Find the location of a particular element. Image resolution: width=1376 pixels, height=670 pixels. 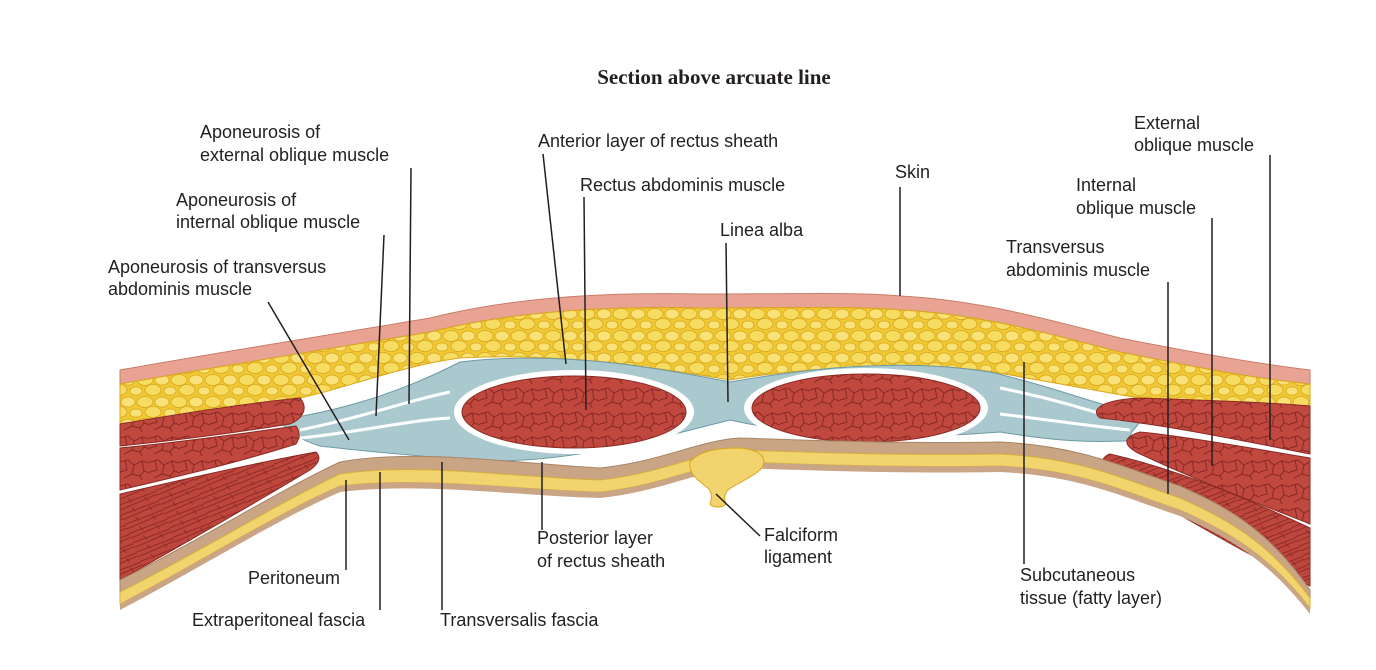

label-subcutaneous-line2: tissue (fatty layer) is located at coordinates (1091, 598).